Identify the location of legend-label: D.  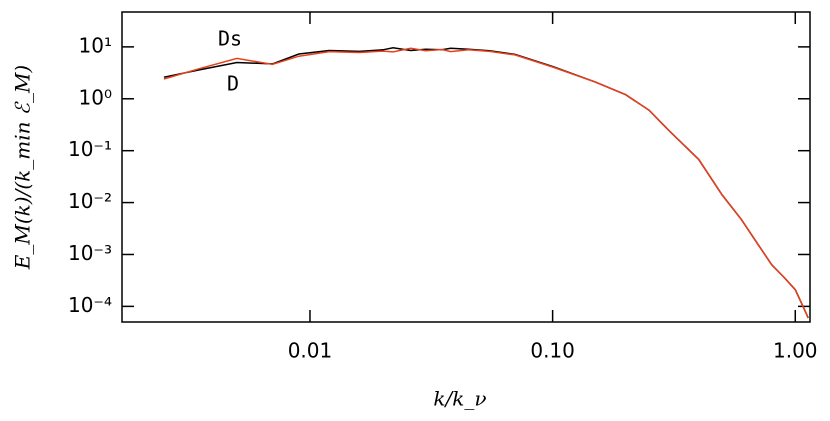
(233, 84).